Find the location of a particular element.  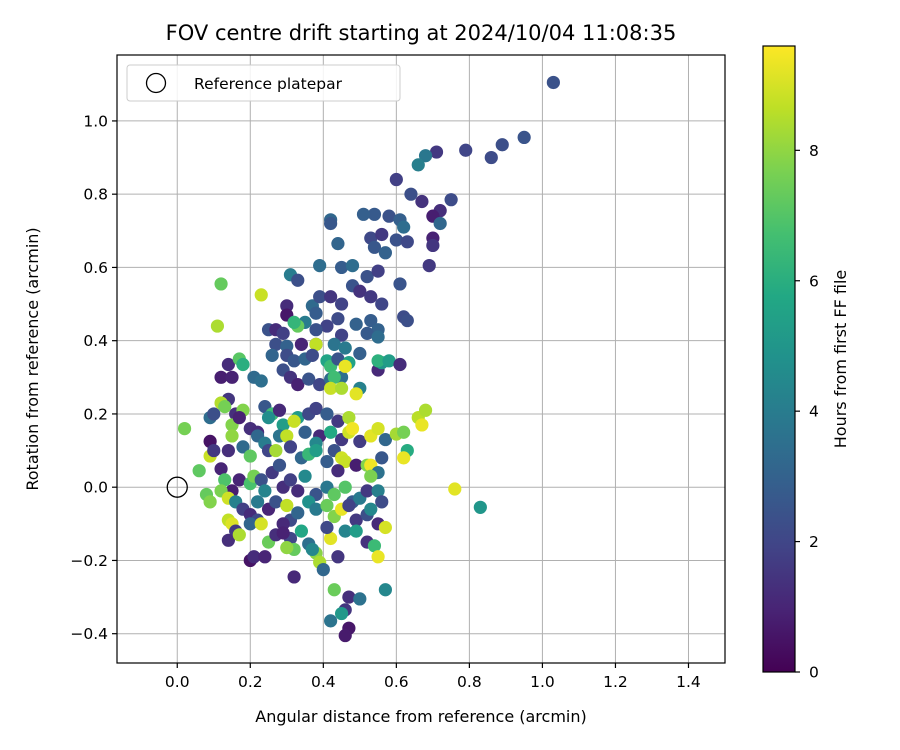

y-tick-label: 0.2 is located at coordinates (95, 414).